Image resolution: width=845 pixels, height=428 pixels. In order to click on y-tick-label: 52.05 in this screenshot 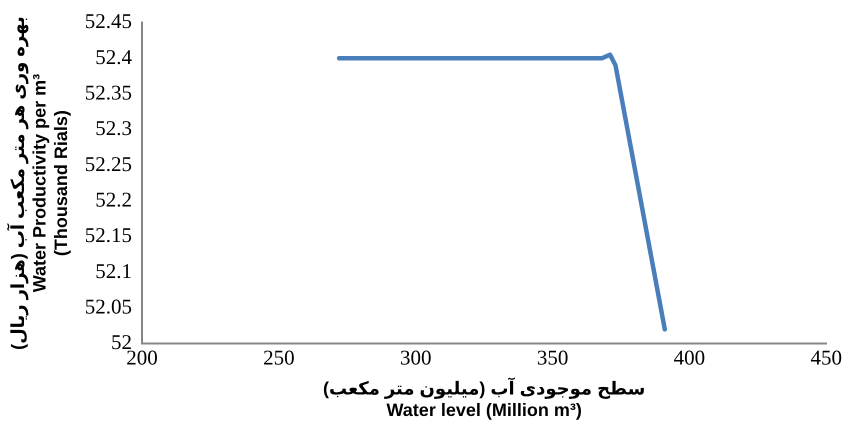, I will do `click(108, 306)`.